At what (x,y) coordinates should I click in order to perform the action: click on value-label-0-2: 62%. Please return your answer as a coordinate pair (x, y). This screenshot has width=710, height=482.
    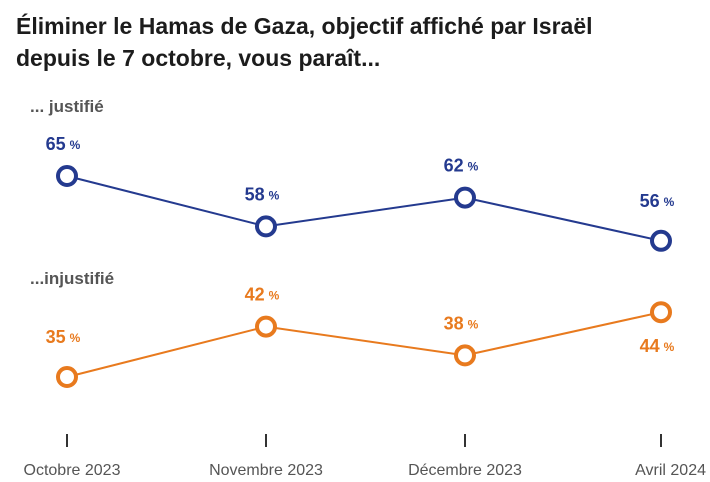
    Looking at the image, I should click on (461, 166).